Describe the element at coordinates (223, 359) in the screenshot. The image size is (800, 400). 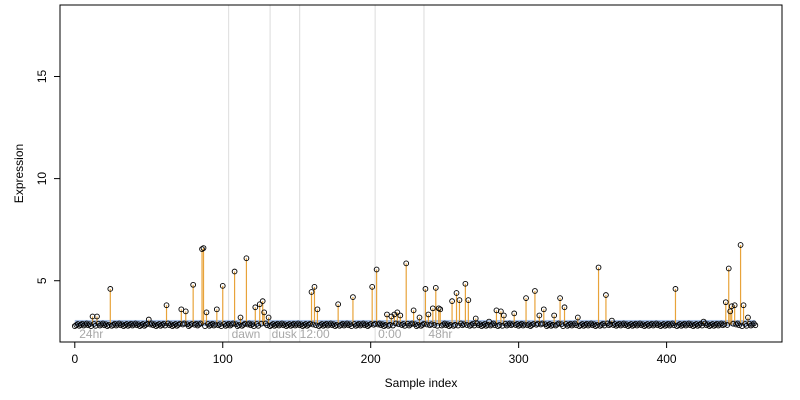
I see `x-tick-label-100: 100` at that location.